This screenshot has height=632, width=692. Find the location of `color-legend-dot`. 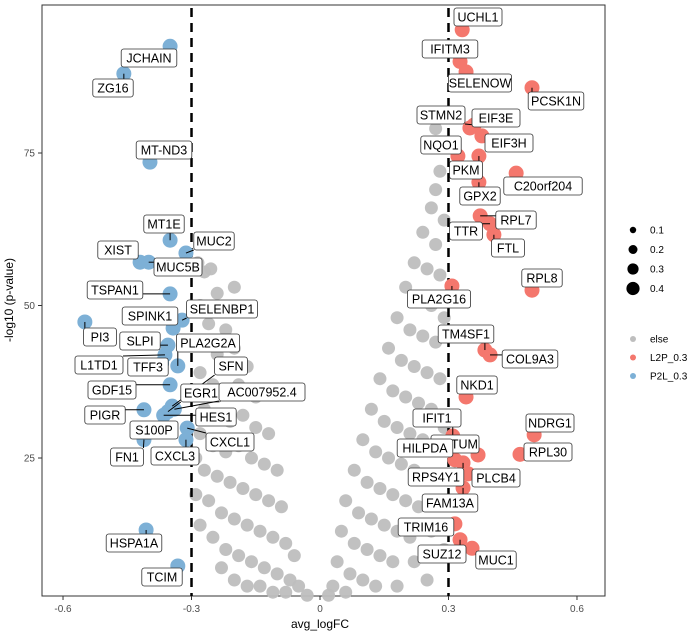

color-legend-dot is located at coordinates (633, 357).